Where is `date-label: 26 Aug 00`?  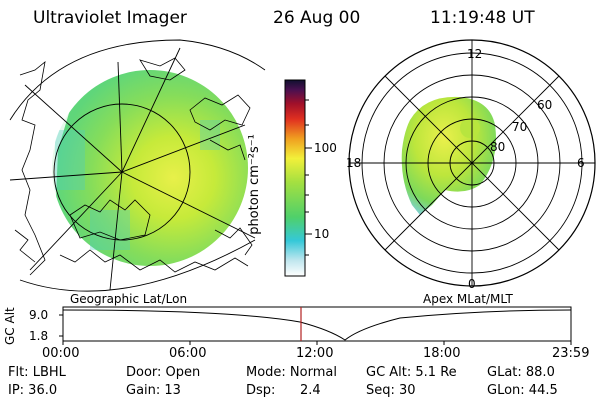
date-label: 26 Aug 00 is located at coordinates (317, 18).